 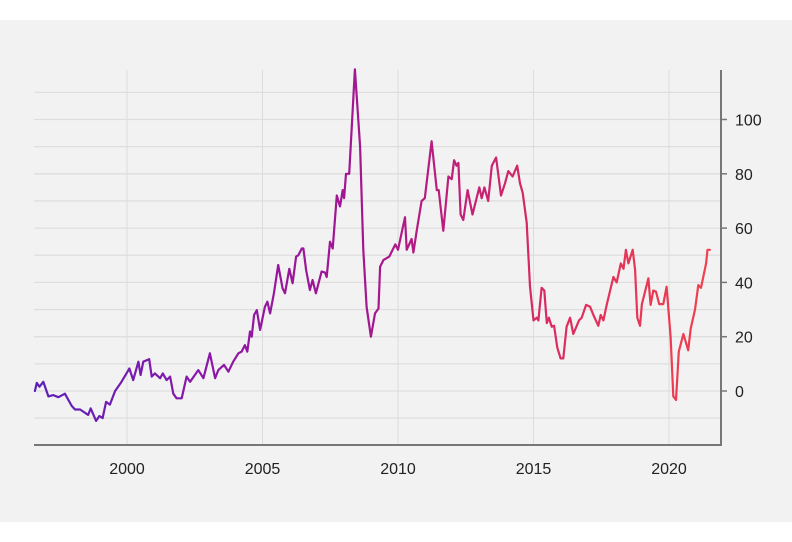 What do you see at coordinates (744, 338) in the screenshot?
I see `y-tick-label: 20` at bounding box center [744, 338].